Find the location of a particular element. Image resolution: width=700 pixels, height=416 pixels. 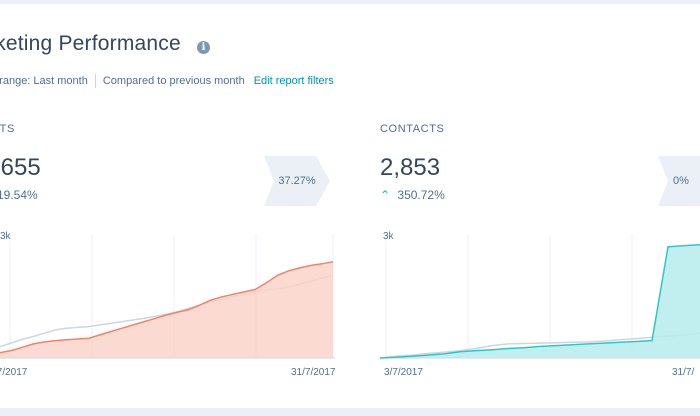

contacts-y-tick: 3k is located at coordinates (388, 236).